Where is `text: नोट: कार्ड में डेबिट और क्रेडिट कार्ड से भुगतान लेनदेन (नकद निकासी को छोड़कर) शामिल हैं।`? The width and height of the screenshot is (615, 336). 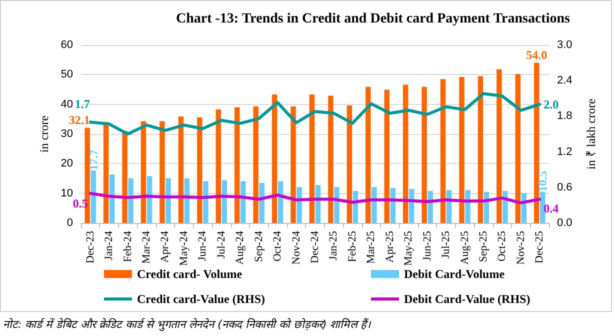
text: नोट: कार्ड में डेबिट और क्रेडिट कार्ड से भुगतान लेनदेन (नकद निकासी को छोड़कर) शामिल हैं। is located at coordinates (187, 324).